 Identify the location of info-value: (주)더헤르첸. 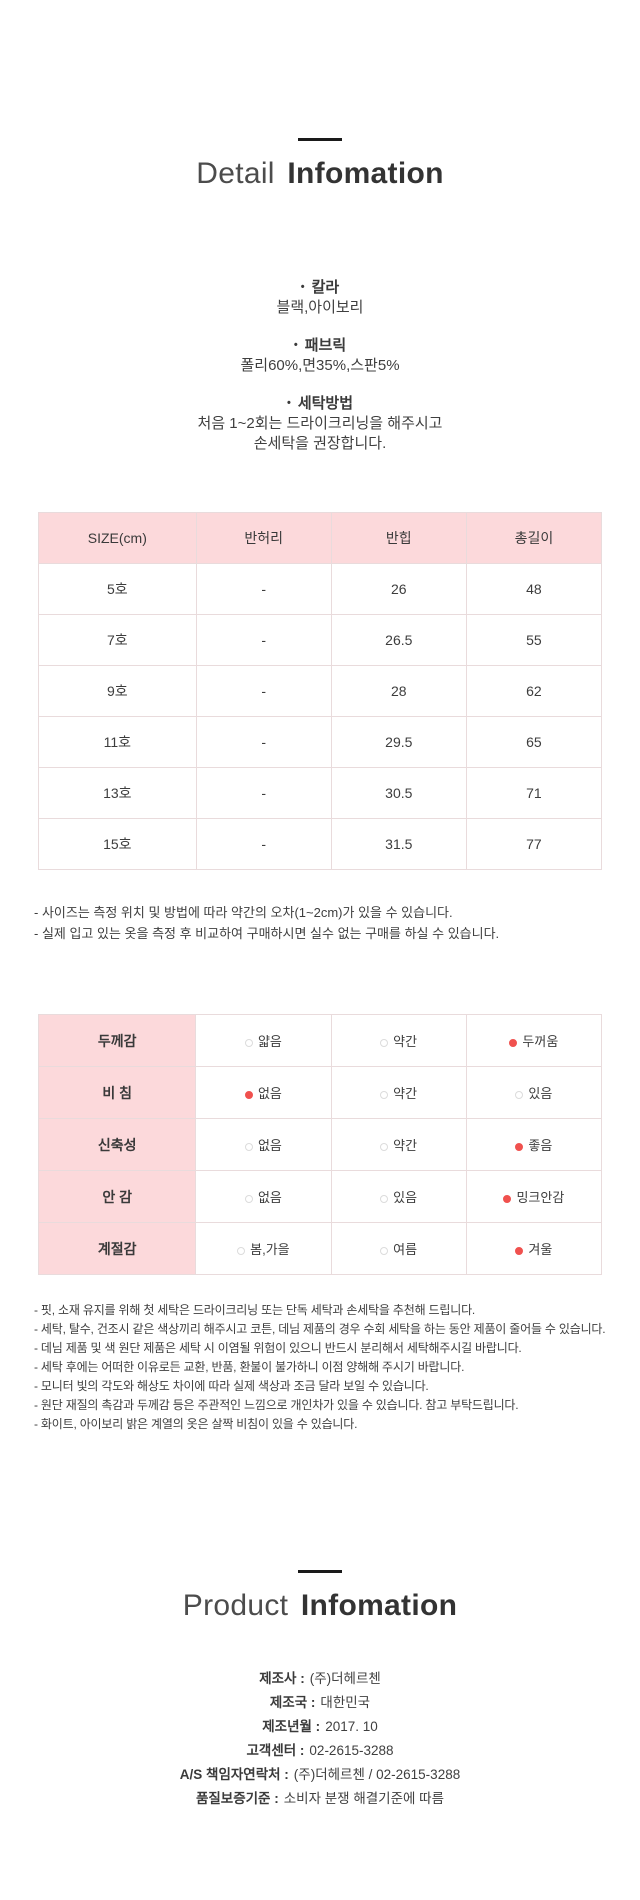
(345, 1678).